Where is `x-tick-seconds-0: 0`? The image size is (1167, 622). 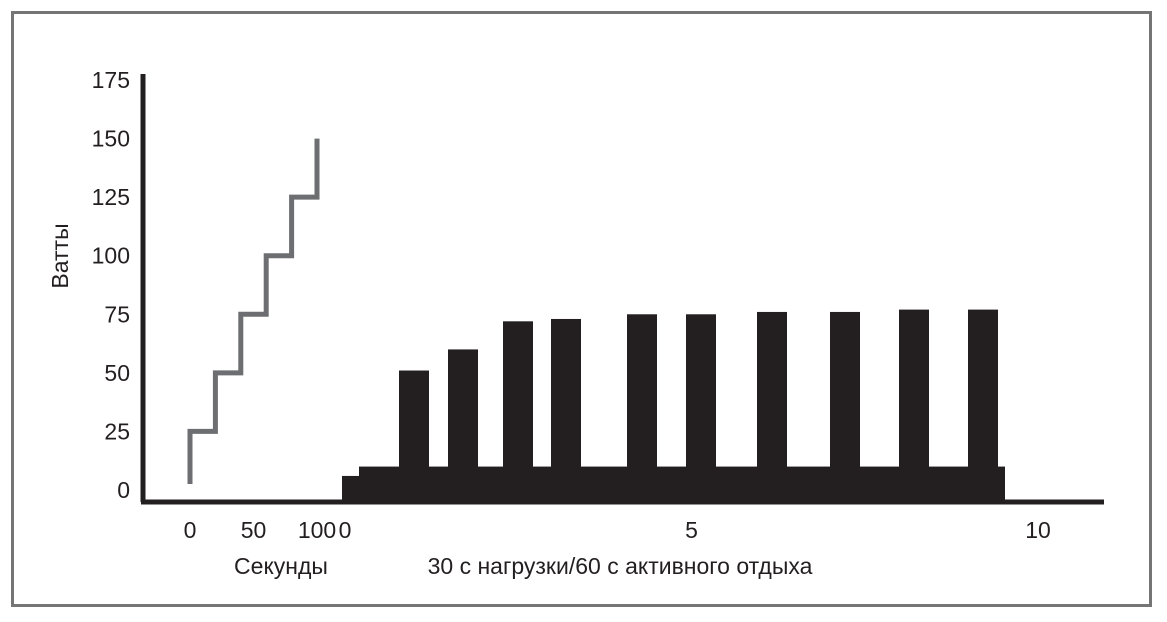 x-tick-seconds-0: 0 is located at coordinates (190, 530).